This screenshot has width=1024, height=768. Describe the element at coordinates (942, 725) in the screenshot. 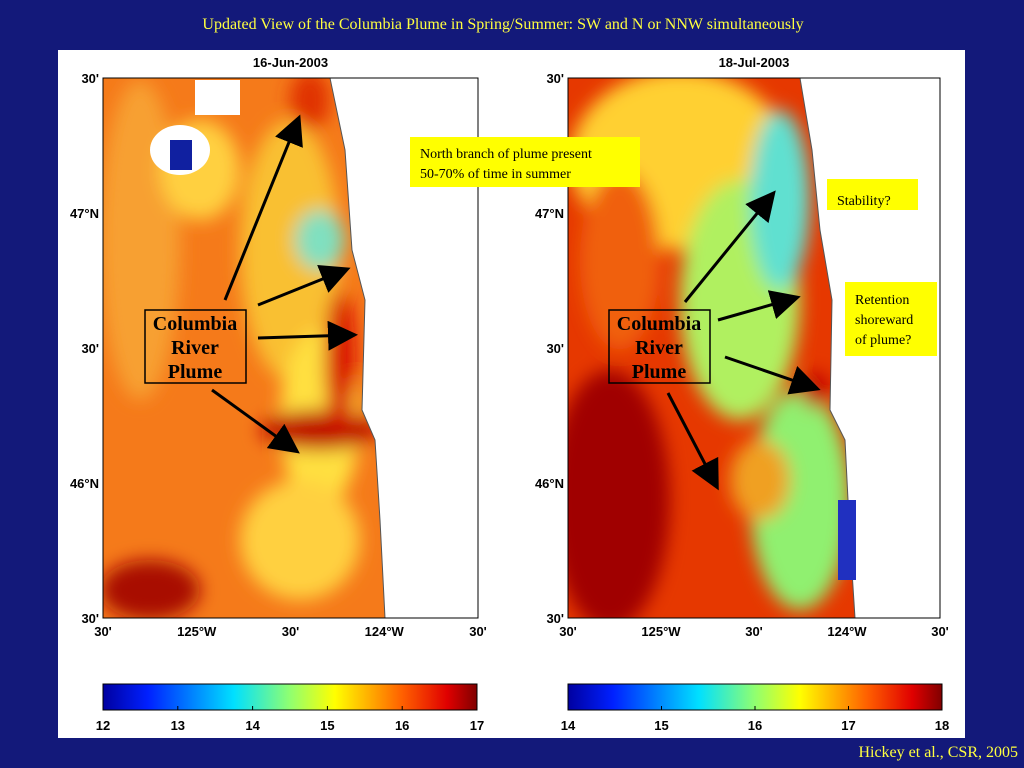

I see `colorbar-tick-label: 18` at that location.